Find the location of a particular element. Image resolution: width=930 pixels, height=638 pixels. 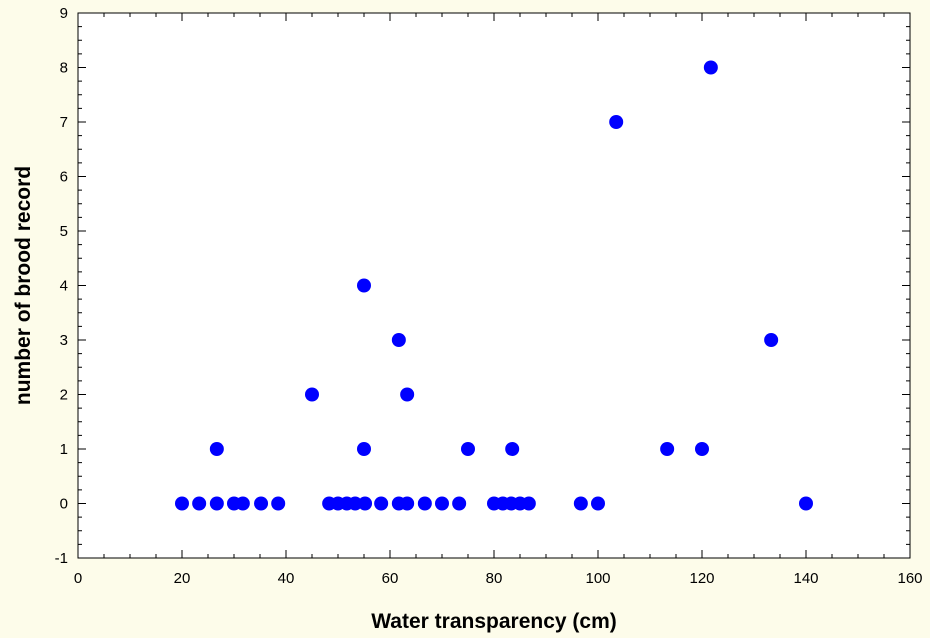

y-tick-label: 7 is located at coordinates (64, 122).